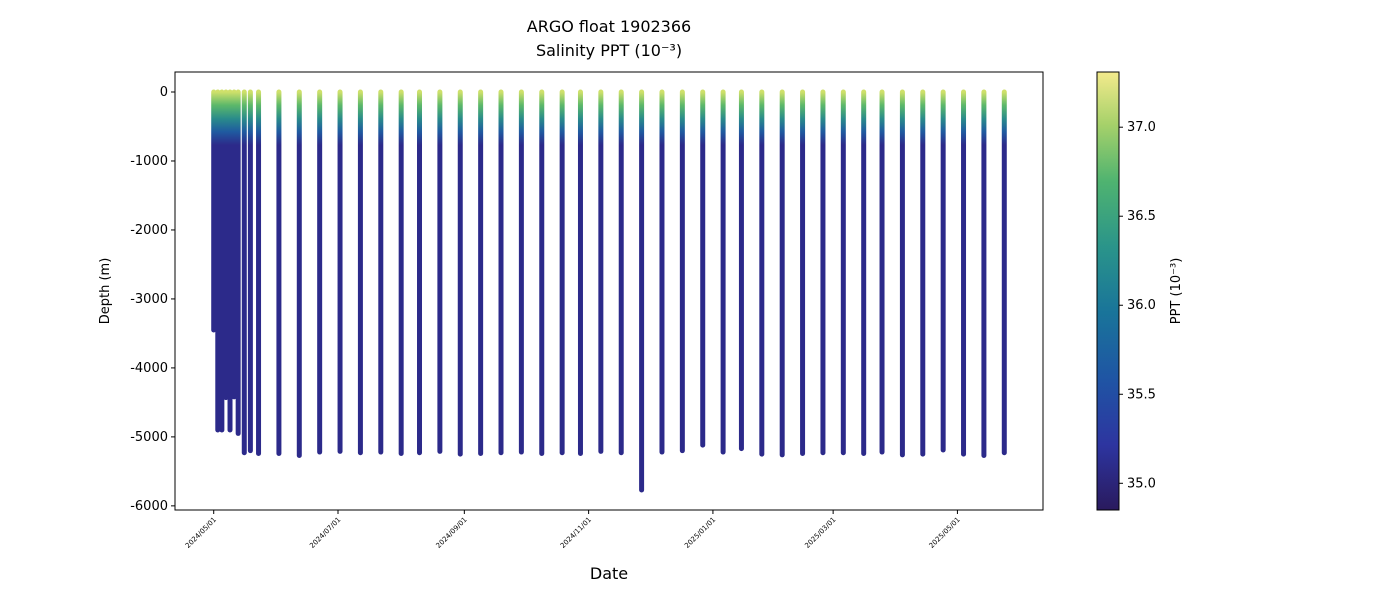 The height and width of the screenshot is (604, 1400). What do you see at coordinates (820, 533) in the screenshot?
I see `x-tick-label: 2025/03/01` at bounding box center [820, 533].